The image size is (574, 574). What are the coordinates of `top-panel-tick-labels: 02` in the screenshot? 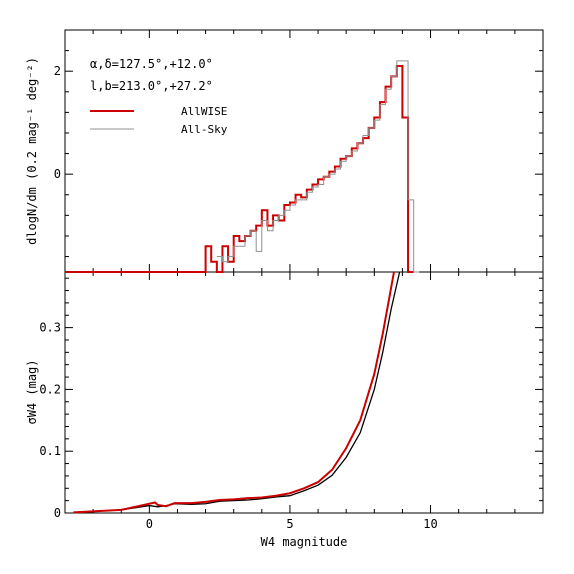 It's located at (57, 122).